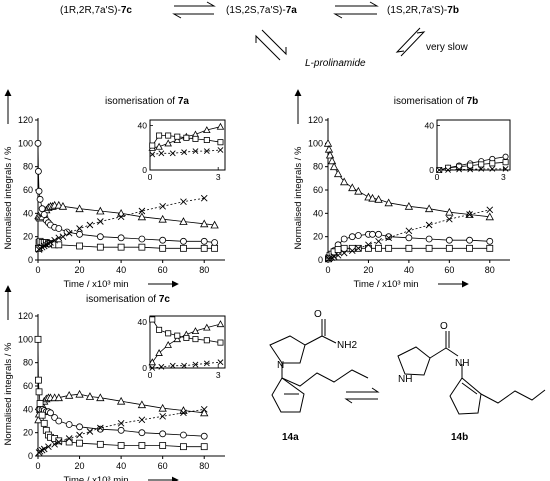 This screenshot has width=550, height=481. Describe the element at coordinates (462, 363) in the screenshot. I see `atom-nh-amide-14b: NH` at that location.